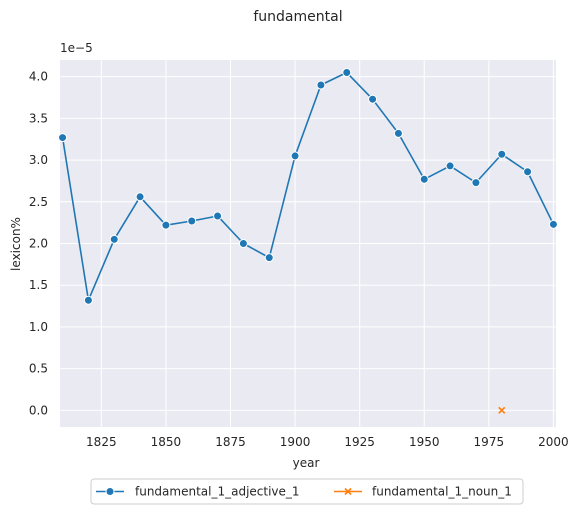 Image resolution: width=575 pixels, height=515 pixels. Describe the element at coordinates (297, 17) in the screenshot. I see `chart-title: fundamental` at that location.